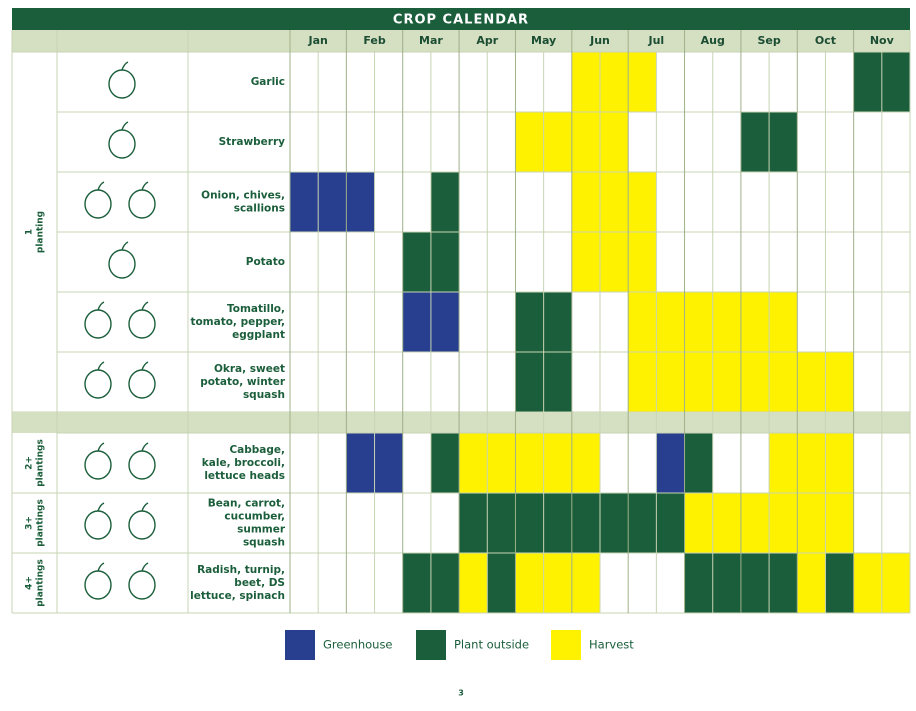 Image resolution: width=916 pixels, height=711 pixels. I want to click on legend-label: Plant outside, so click(491, 645).